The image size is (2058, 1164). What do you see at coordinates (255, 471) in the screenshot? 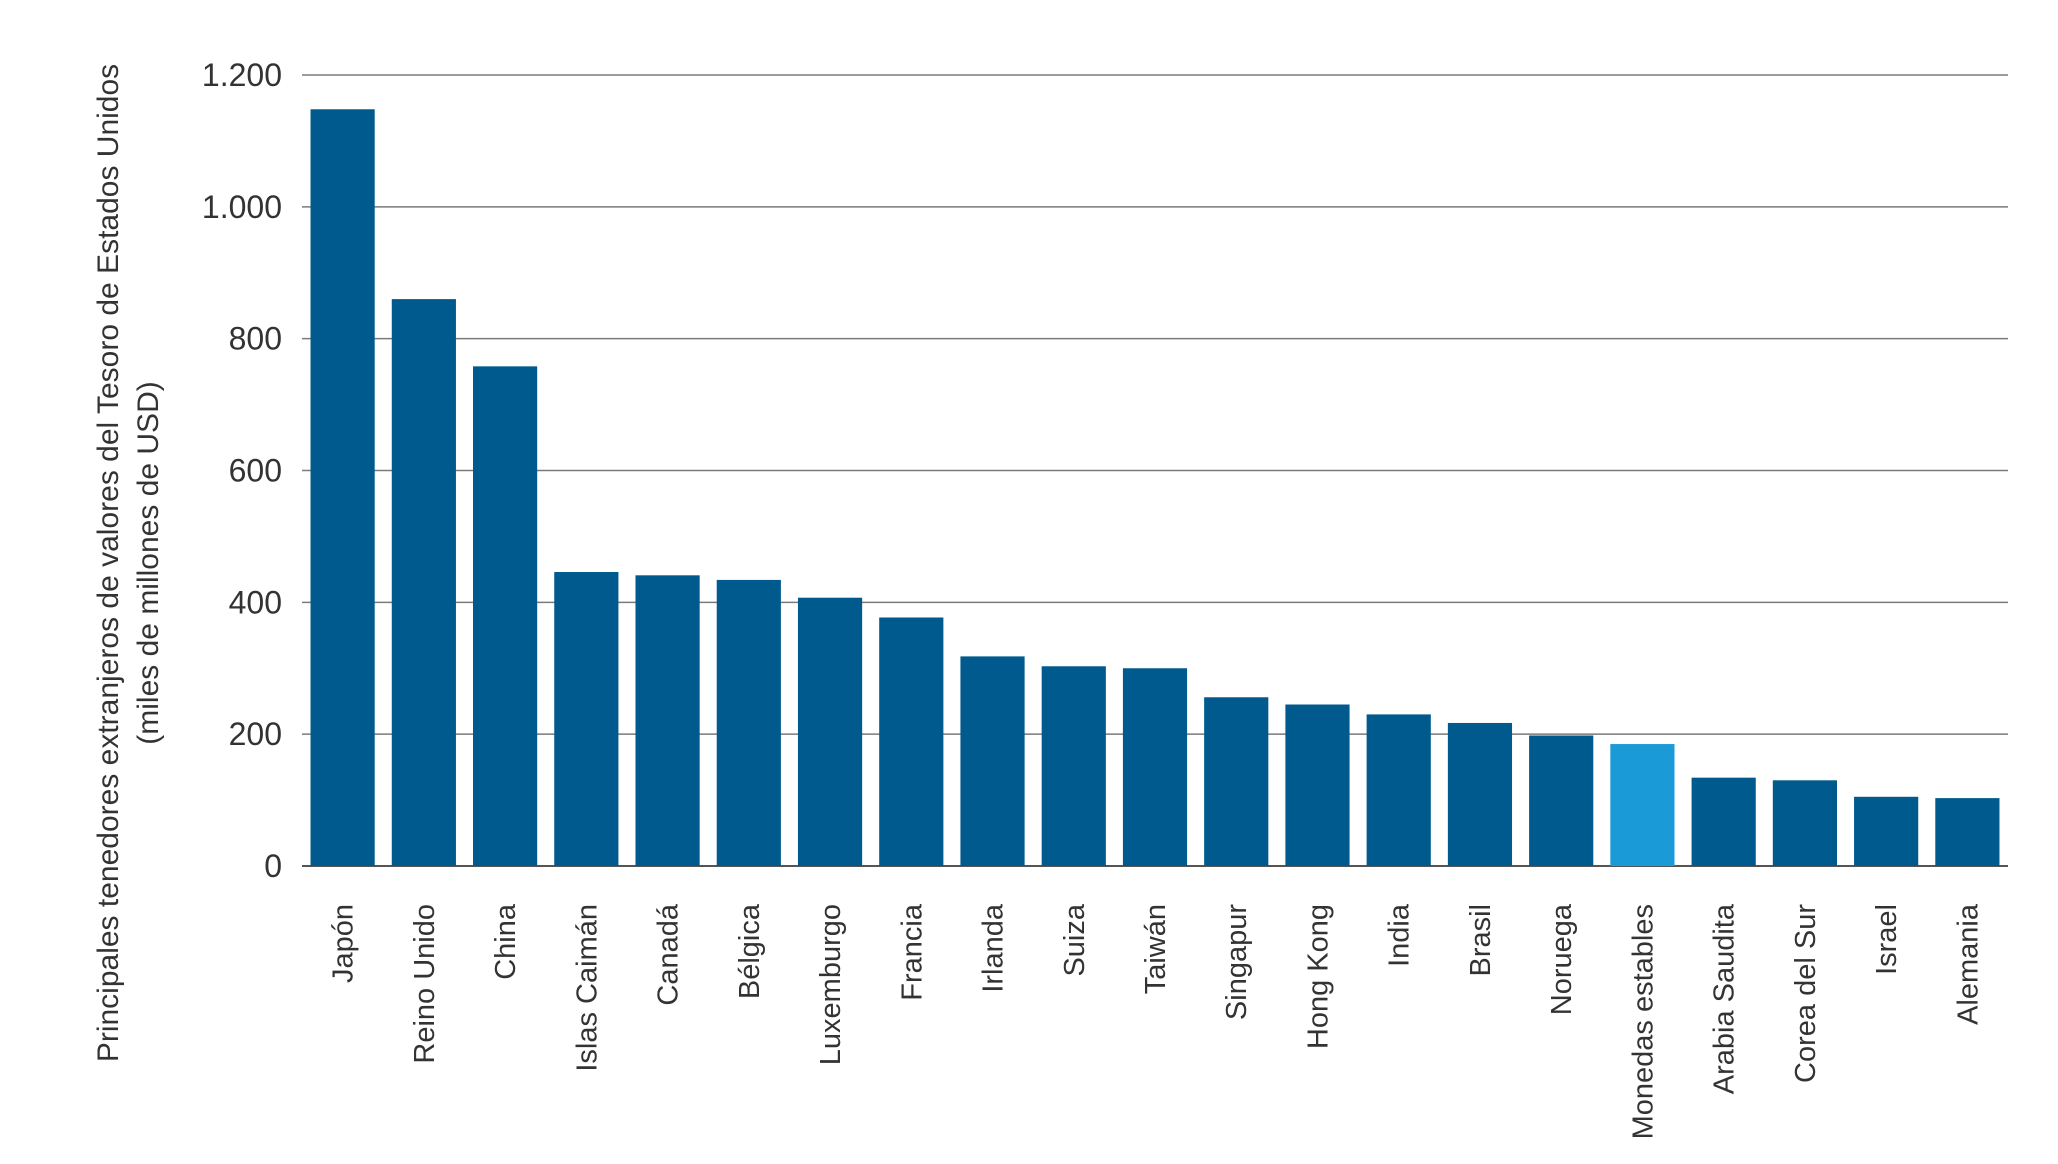
I see `y-tick-label: 600` at bounding box center [255, 471].